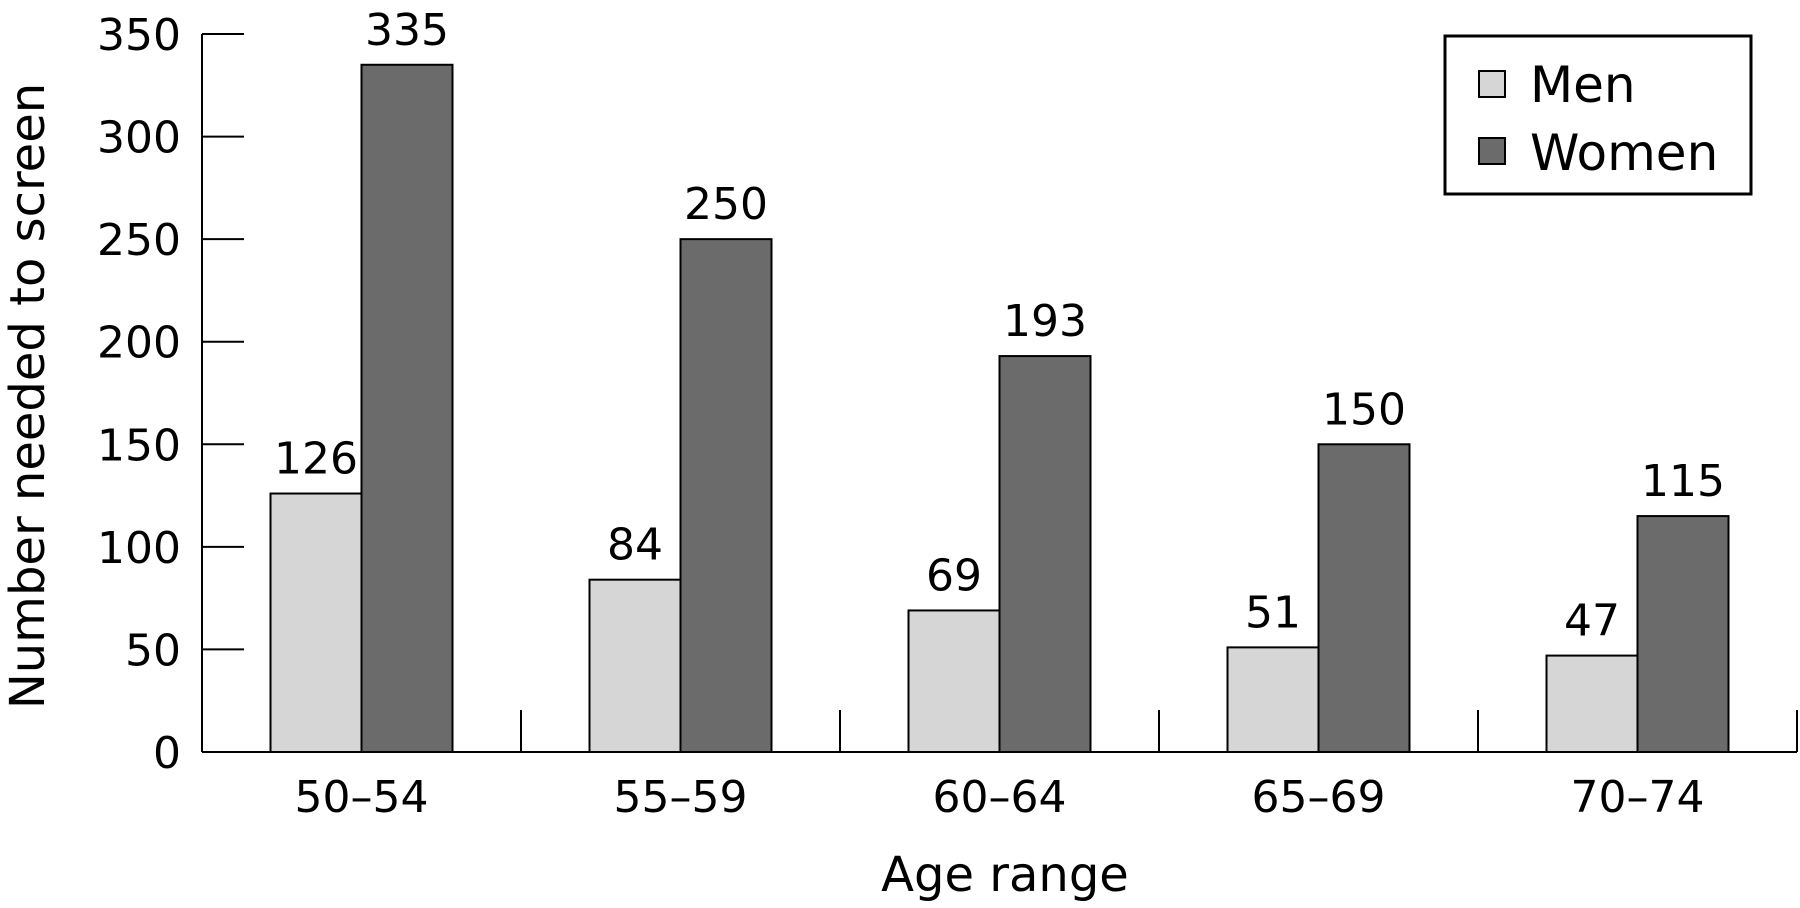 The height and width of the screenshot is (908, 1800). What do you see at coordinates (139, 35) in the screenshot?
I see `y-tick-label: 350` at bounding box center [139, 35].